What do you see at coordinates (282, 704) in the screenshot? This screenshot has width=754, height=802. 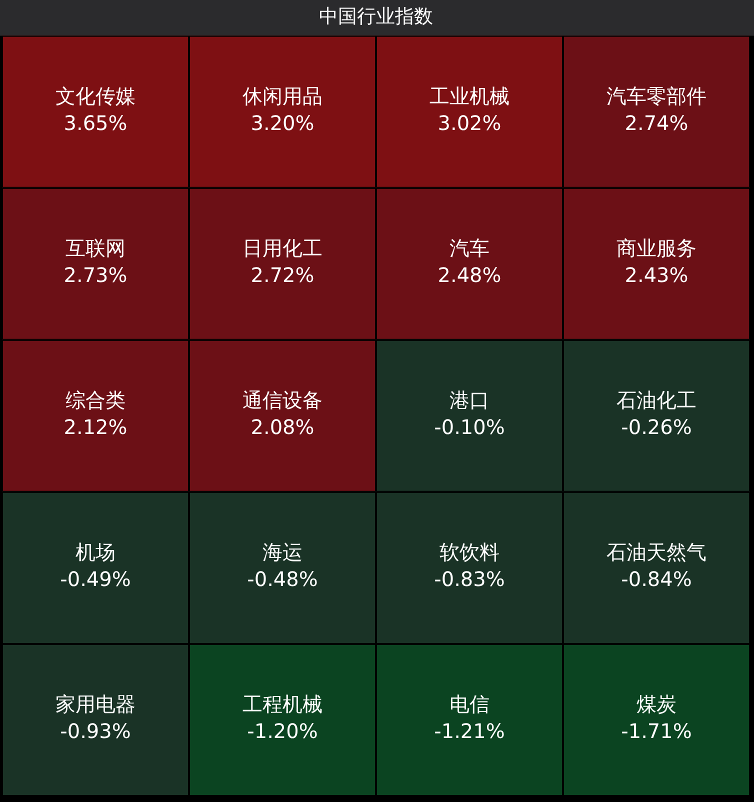 I see `category-label: 工程机械` at bounding box center [282, 704].